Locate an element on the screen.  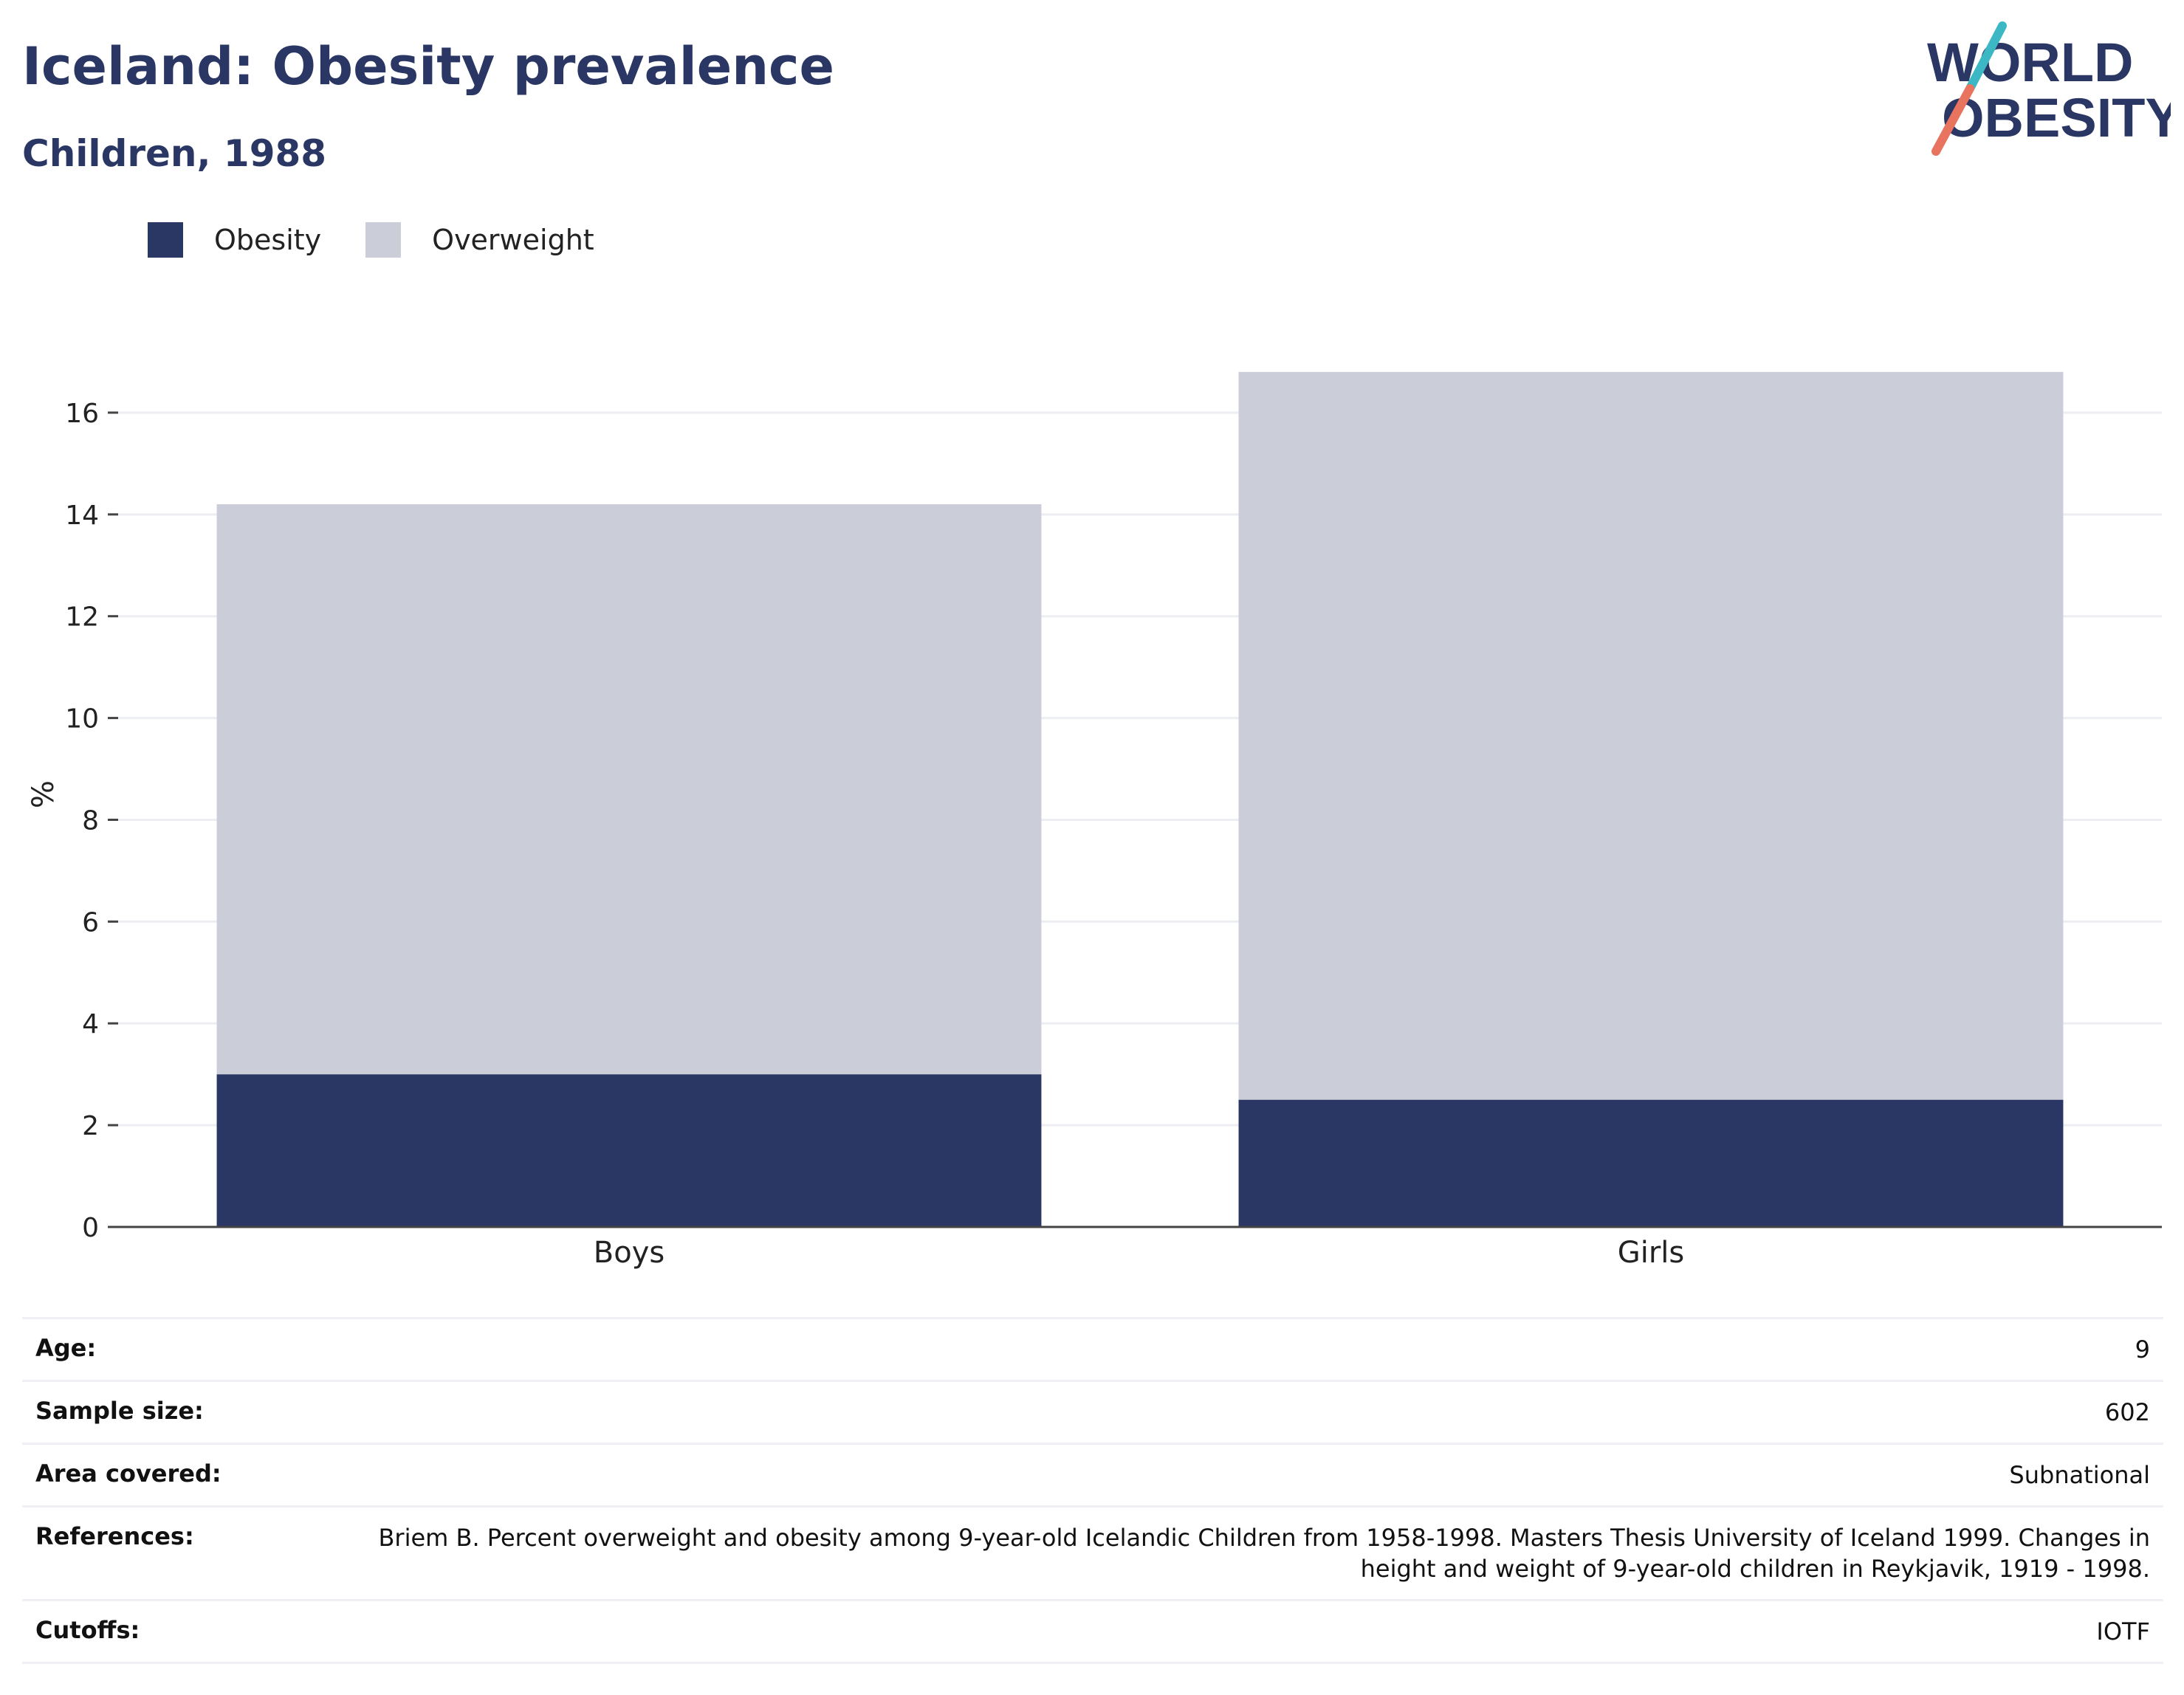
world-obesity-logo: WORLD OBESITY is located at coordinates (2049, 88).